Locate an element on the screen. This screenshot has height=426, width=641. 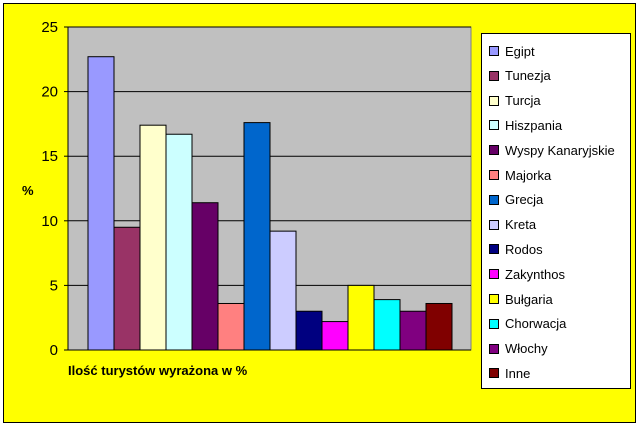
legend-item: Egipt is located at coordinates (512, 51).